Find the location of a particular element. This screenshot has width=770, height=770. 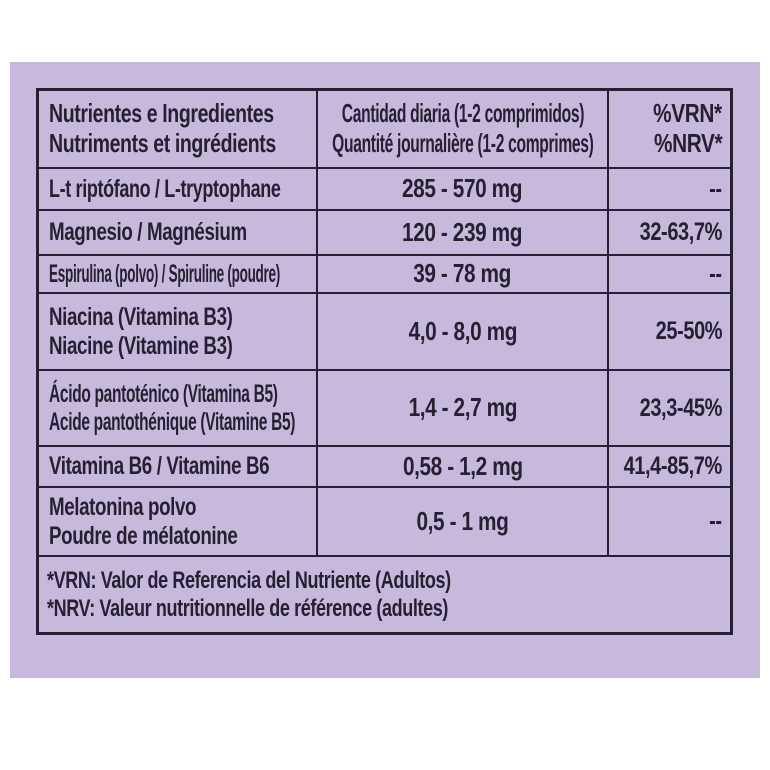

nutrient-name-cell: Vitamina B6 / Vitamine B6 is located at coordinates (177, 466).